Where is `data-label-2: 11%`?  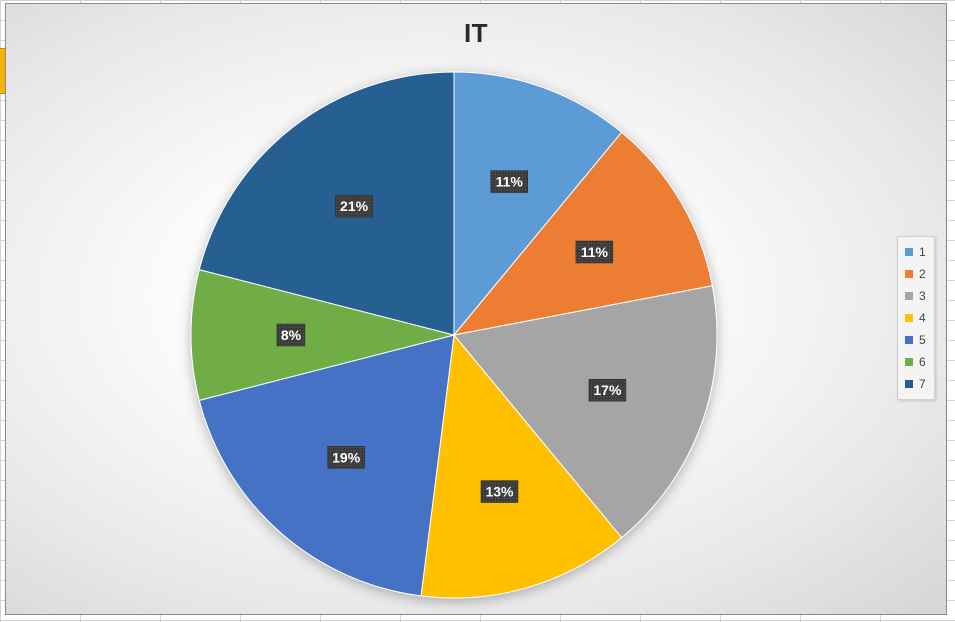 data-label-2: 11% is located at coordinates (594, 252).